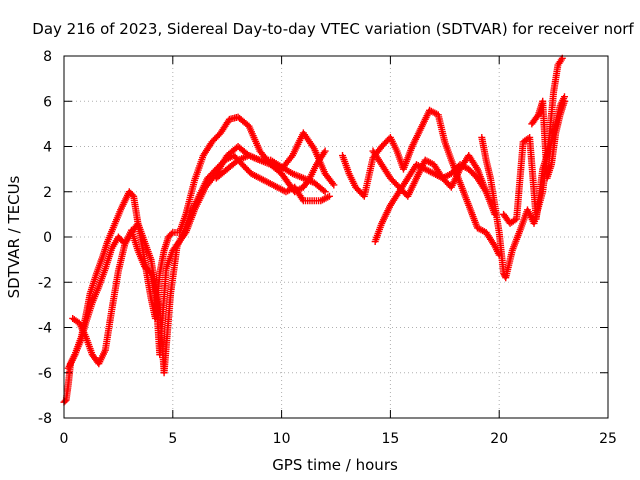 The width and height of the screenshot is (640, 480). I want to click on y-tick-label: -4, so click(45, 329).